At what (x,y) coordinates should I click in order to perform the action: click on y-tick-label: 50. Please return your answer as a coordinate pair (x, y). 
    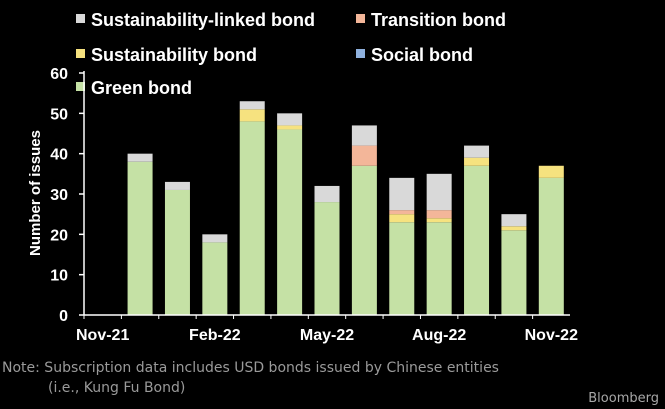
    Looking at the image, I should click on (59, 114).